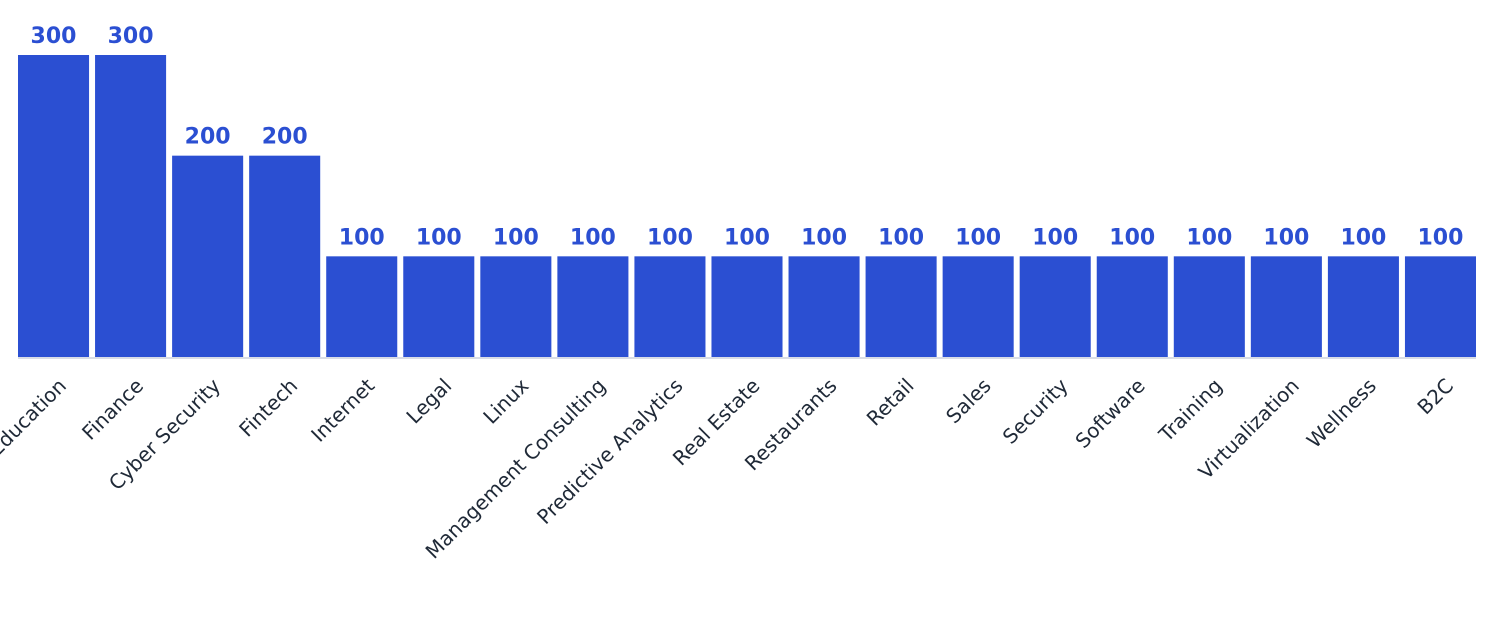 This screenshot has height=618, width=1502. I want to click on x-tick-label: B2C, so click(1435, 397).